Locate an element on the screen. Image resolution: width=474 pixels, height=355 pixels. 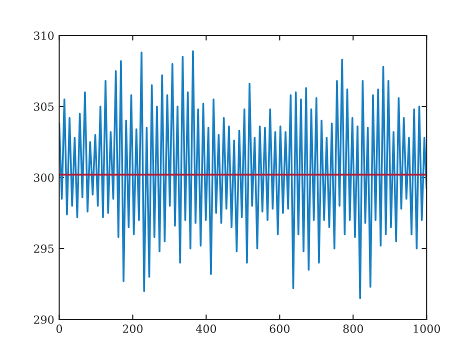
y-tick-label: 305 is located at coordinates (44, 106).